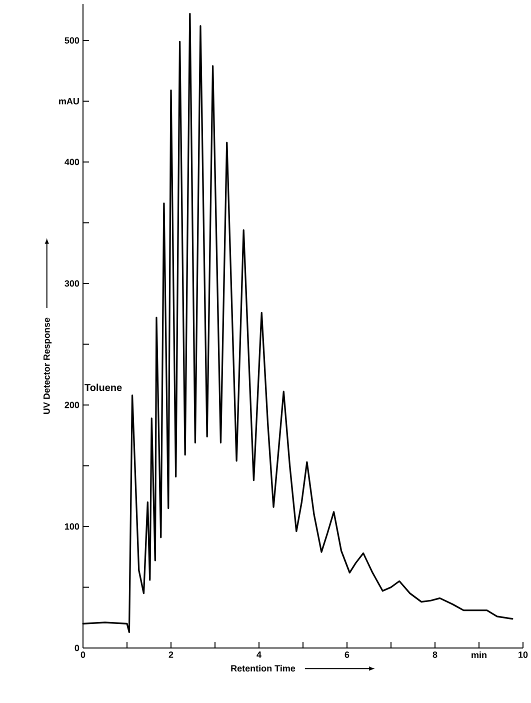 Image resolution: width=531 pixels, height=703 pixels. I want to click on y-tick-label: 400, so click(71, 162).